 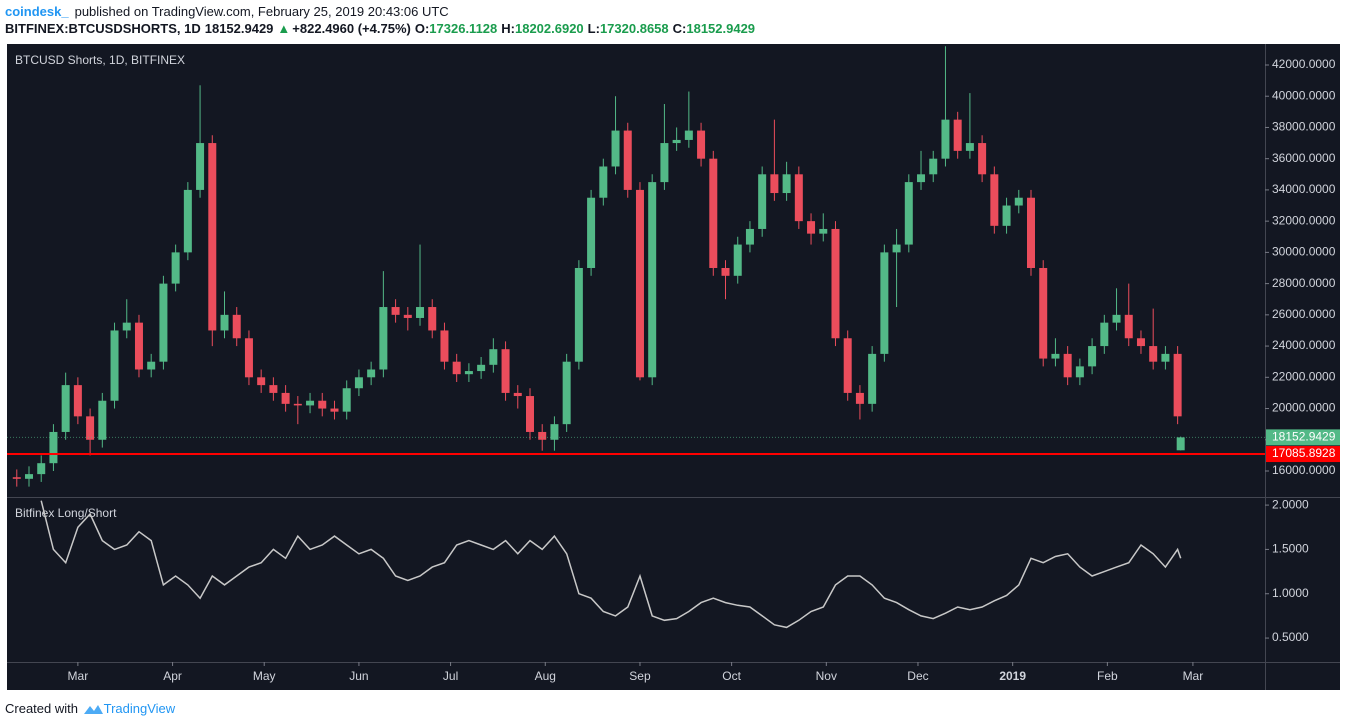 What do you see at coordinates (264, 676) in the screenshot?
I see `x-tick-label: May` at bounding box center [264, 676].